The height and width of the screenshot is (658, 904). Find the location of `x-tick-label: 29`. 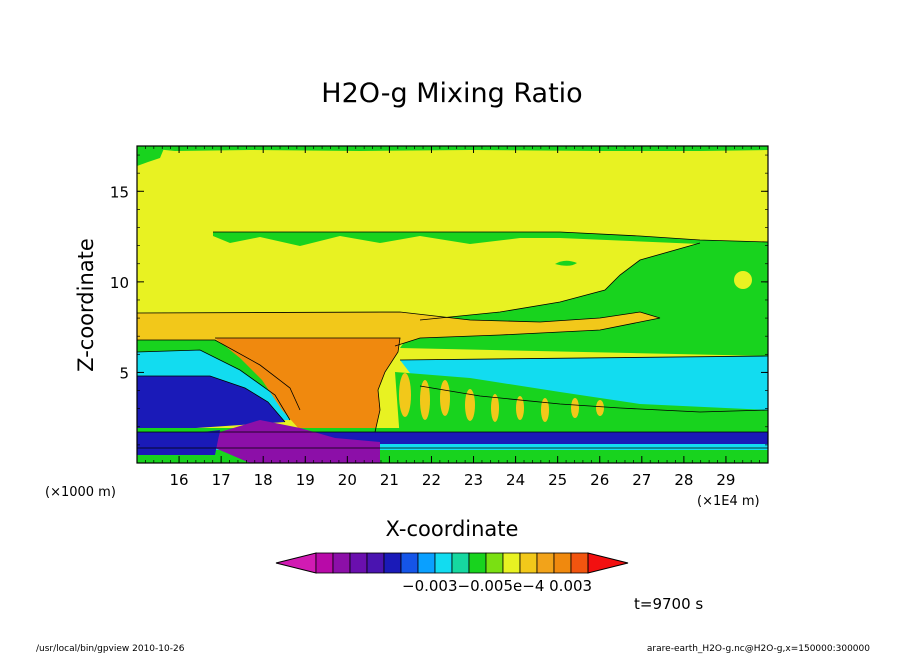

x-tick-label: 29 is located at coordinates (725, 480).